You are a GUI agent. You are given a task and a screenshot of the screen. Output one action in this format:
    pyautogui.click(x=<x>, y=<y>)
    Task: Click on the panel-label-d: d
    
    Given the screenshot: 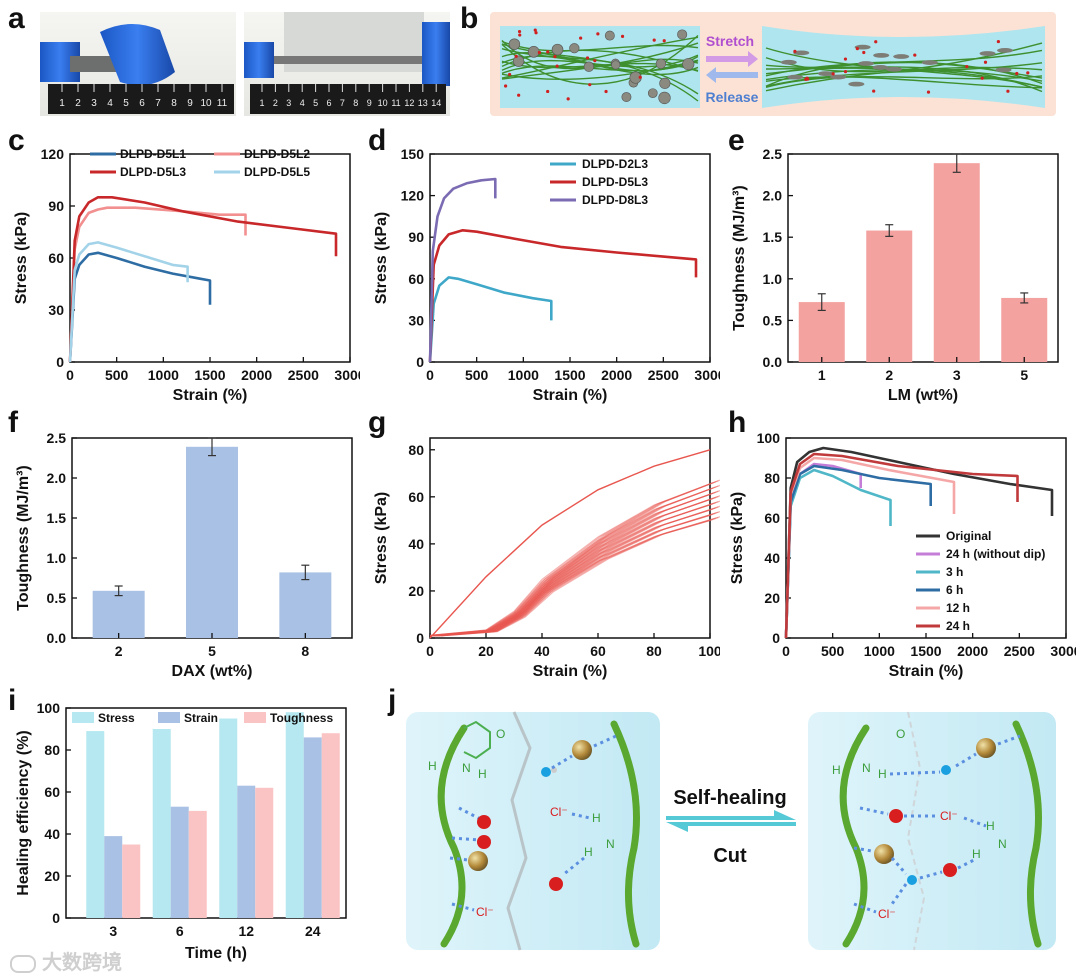 What is the action you would take?
    pyautogui.click(x=377, y=140)
    